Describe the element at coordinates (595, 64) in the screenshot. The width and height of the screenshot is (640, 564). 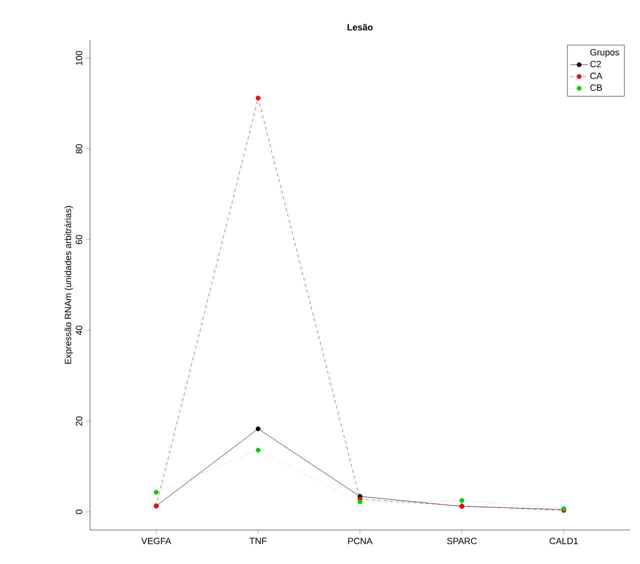
I see `legend-label: C2` at that location.